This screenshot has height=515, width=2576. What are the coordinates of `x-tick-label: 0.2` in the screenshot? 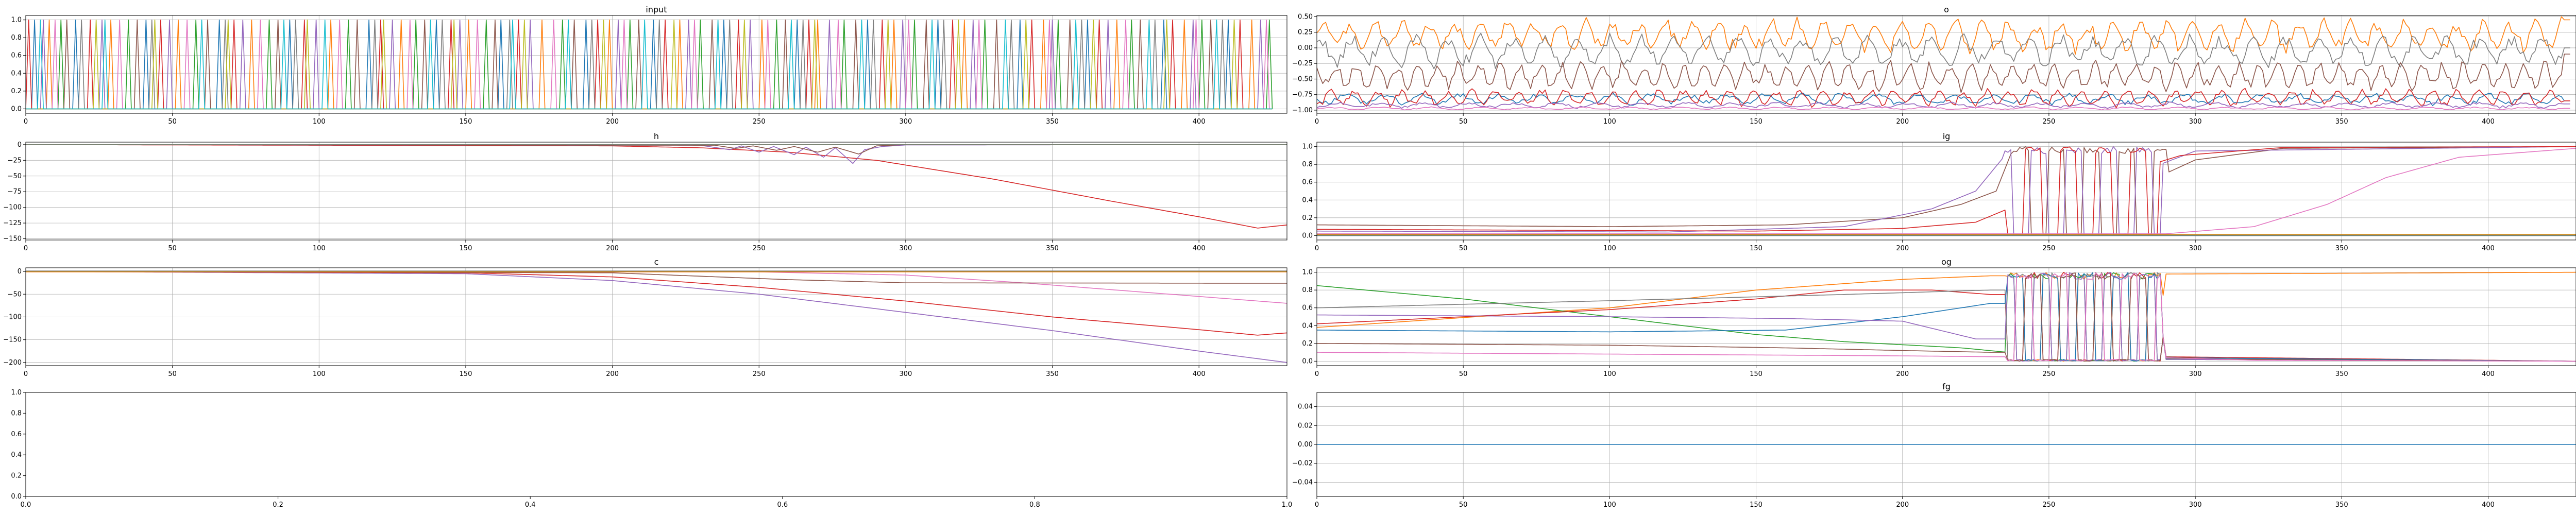 It's located at (278, 505).